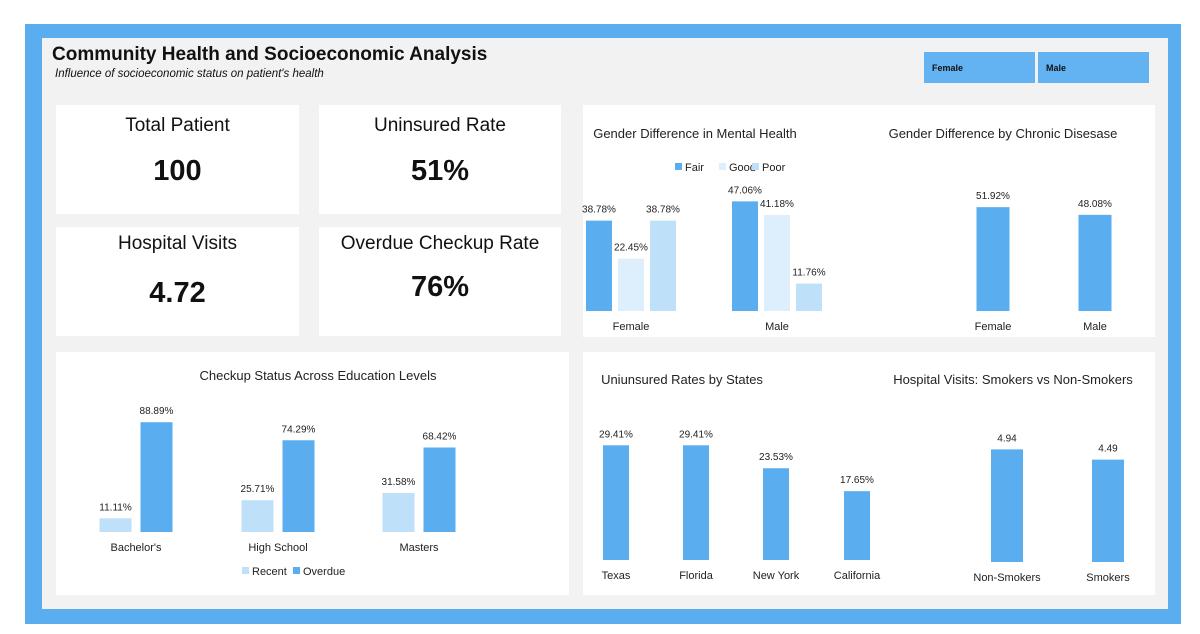 This screenshot has height=634, width=1200. Describe the element at coordinates (1095, 204) in the screenshot. I see `chronic-data-label: 48.08%` at that location.